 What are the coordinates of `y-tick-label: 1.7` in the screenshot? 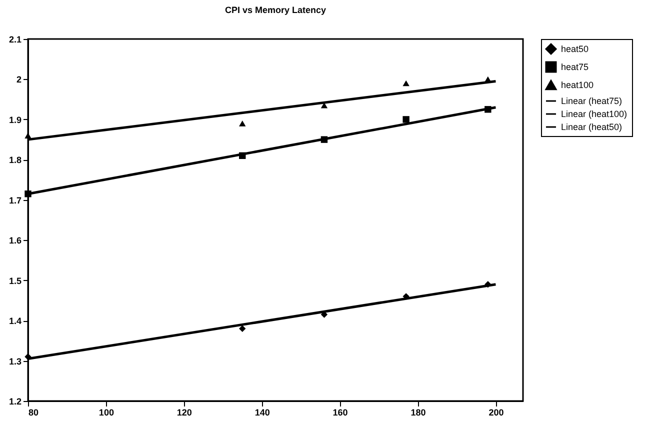 It's located at (15, 200).